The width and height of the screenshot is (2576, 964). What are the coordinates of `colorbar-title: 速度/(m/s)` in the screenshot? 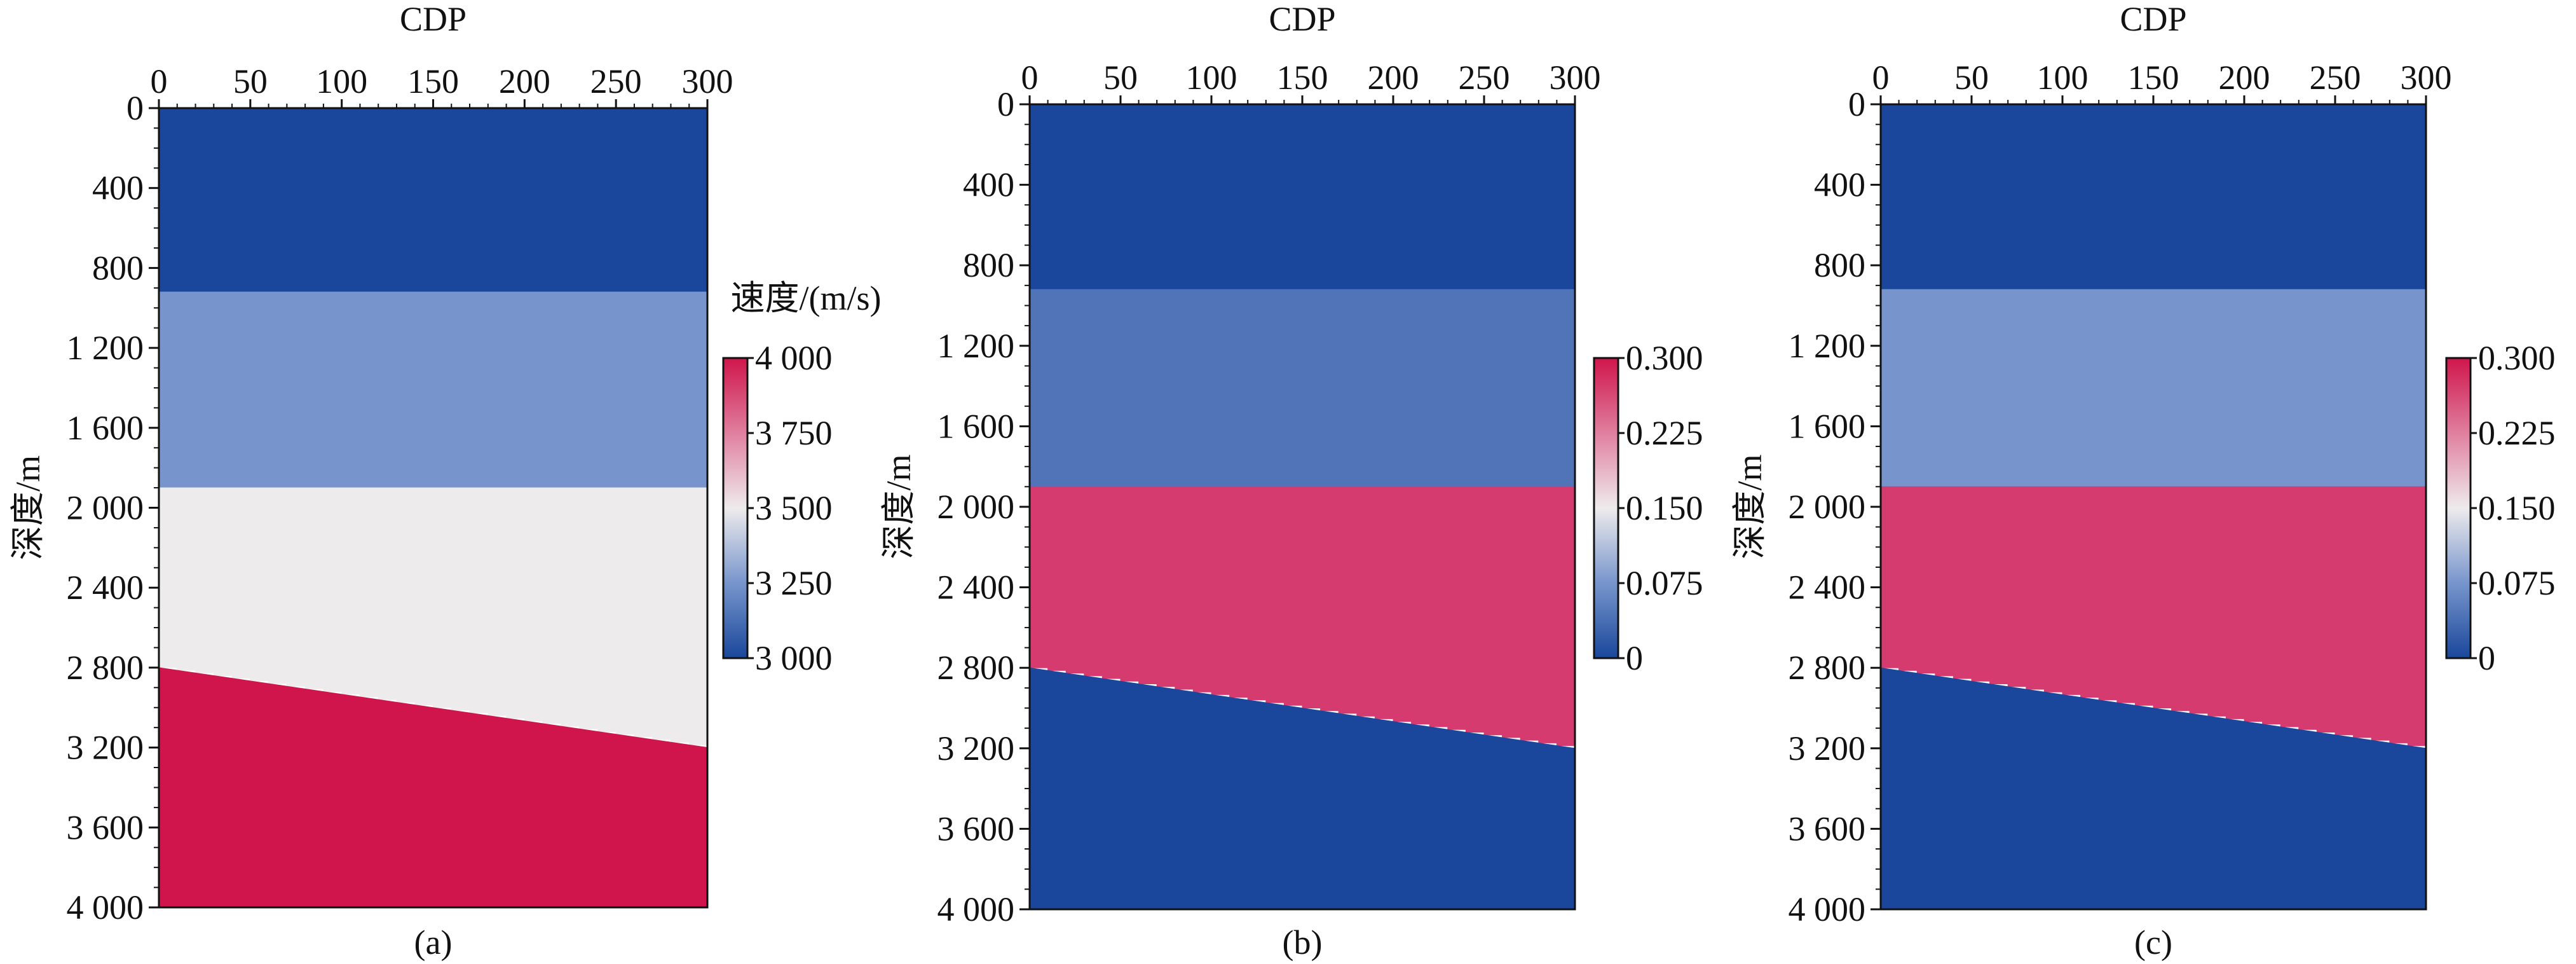 It's located at (806, 298).